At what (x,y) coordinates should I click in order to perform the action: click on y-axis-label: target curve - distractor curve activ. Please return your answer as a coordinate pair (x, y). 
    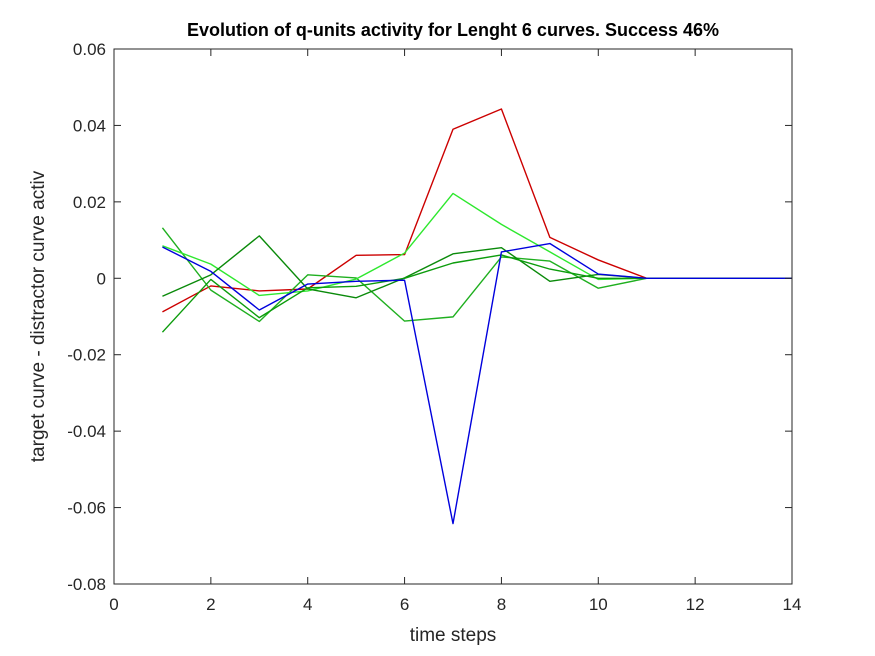
    Looking at the image, I should click on (38, 316).